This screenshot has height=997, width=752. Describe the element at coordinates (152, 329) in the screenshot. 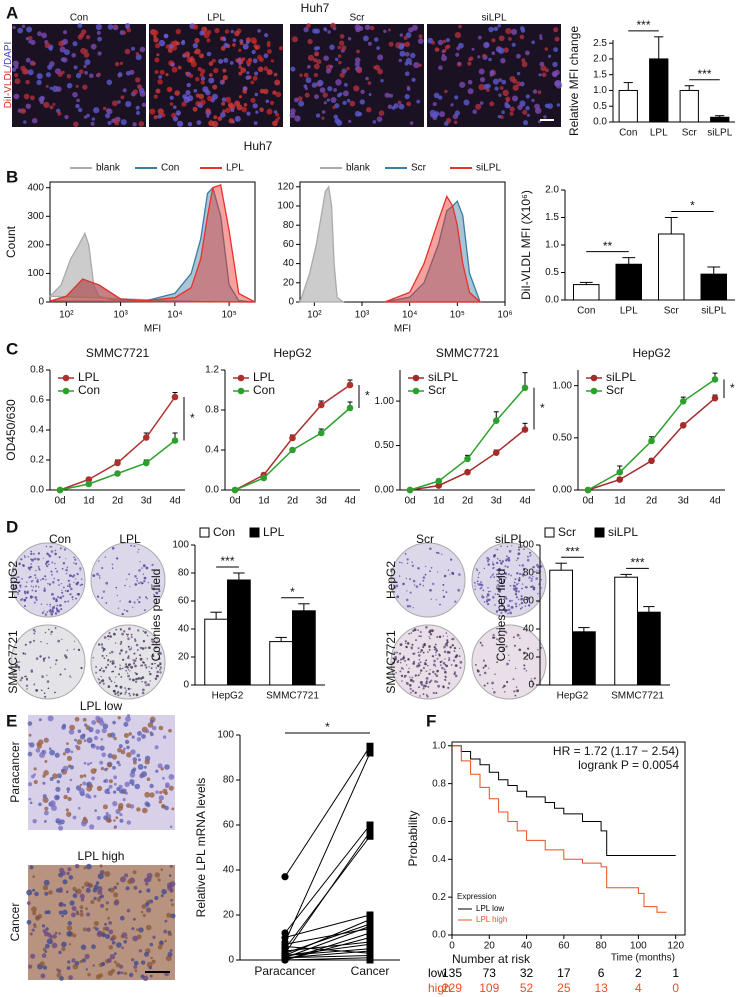

I see `x-axis-label: MFI` at that location.